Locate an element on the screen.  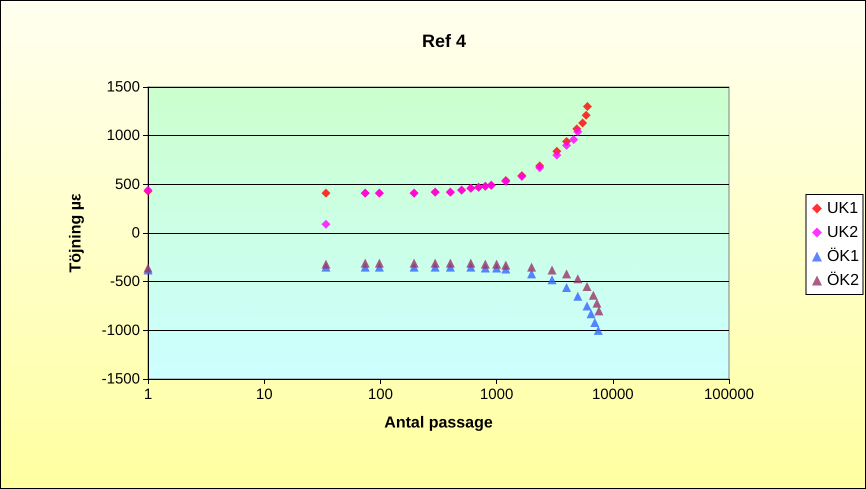
chart-title: Ref 4 is located at coordinates (444, 41).